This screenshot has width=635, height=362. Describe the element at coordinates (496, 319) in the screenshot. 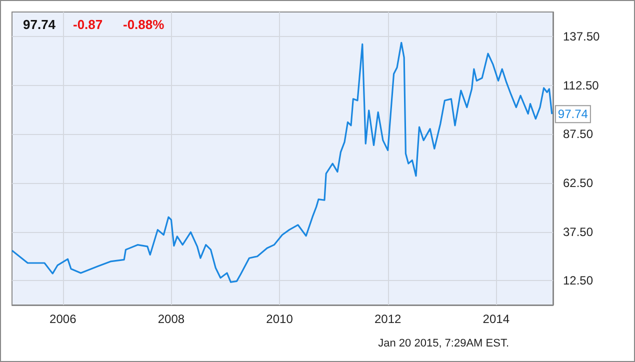

I see `x-tick-label: 2014` at that location.